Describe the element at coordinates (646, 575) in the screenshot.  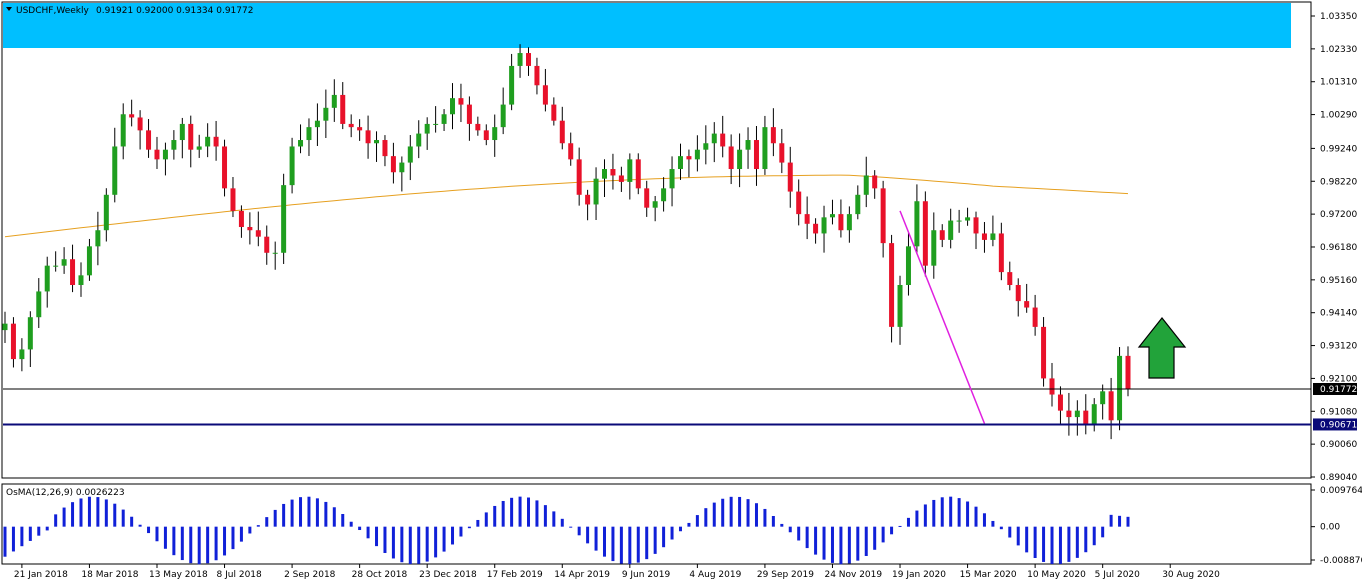
I see `time-tick-label: 9 Jun 2019` at that location.